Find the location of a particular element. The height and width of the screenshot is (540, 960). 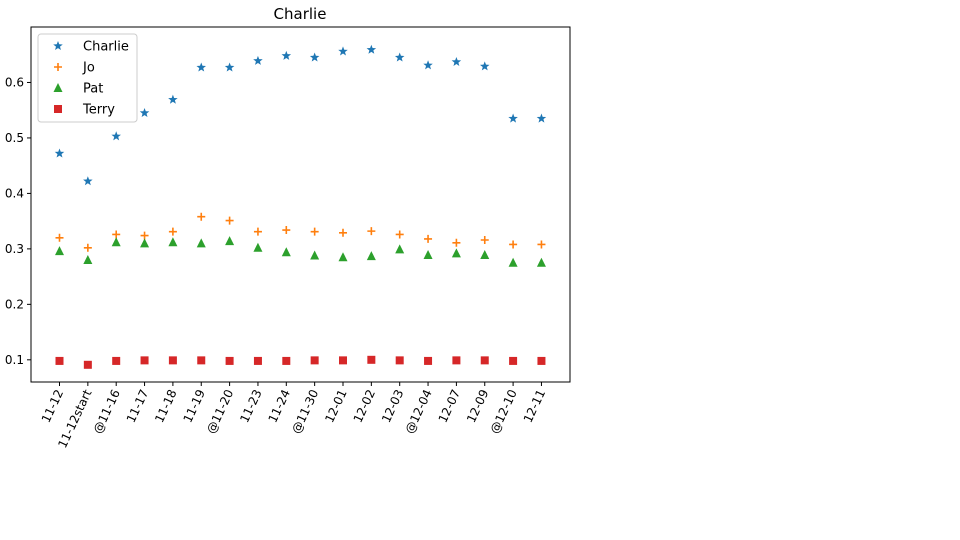

x-tick-label: 11-17 is located at coordinates (137, 406).